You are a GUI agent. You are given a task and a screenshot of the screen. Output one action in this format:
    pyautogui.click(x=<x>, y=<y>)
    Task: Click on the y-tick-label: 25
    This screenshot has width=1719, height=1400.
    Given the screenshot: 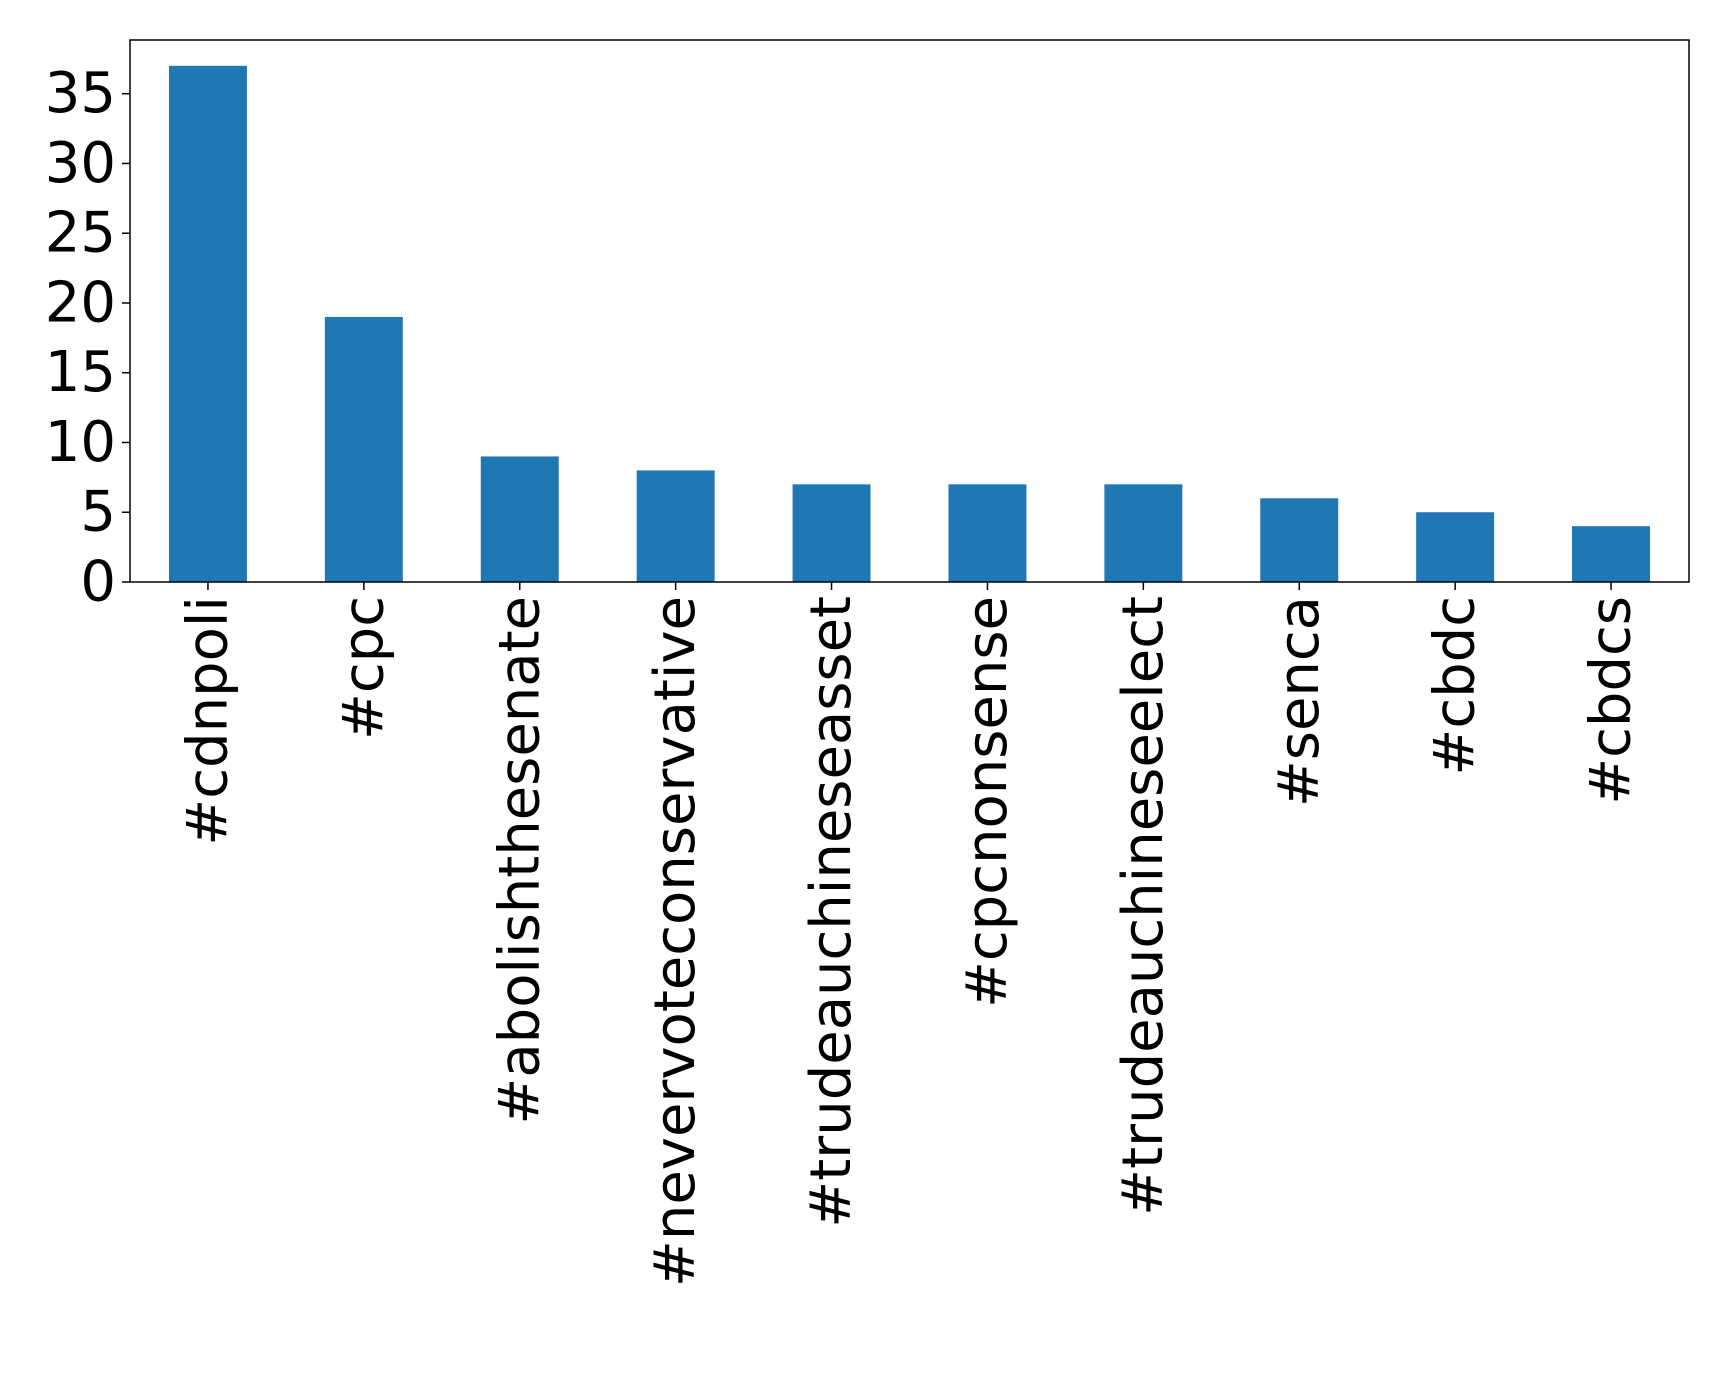 What is the action you would take?
    pyautogui.click(x=80, y=233)
    